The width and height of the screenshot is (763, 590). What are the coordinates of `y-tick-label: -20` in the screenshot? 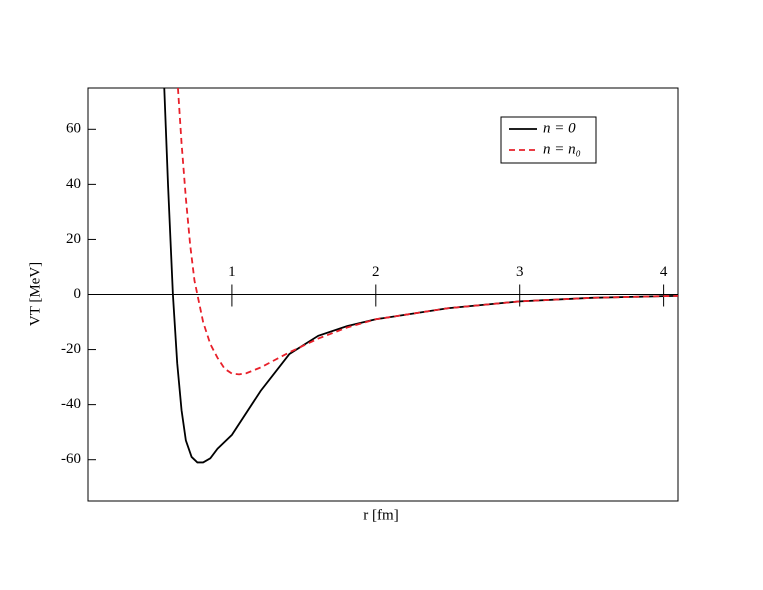 It's located at (71, 349).